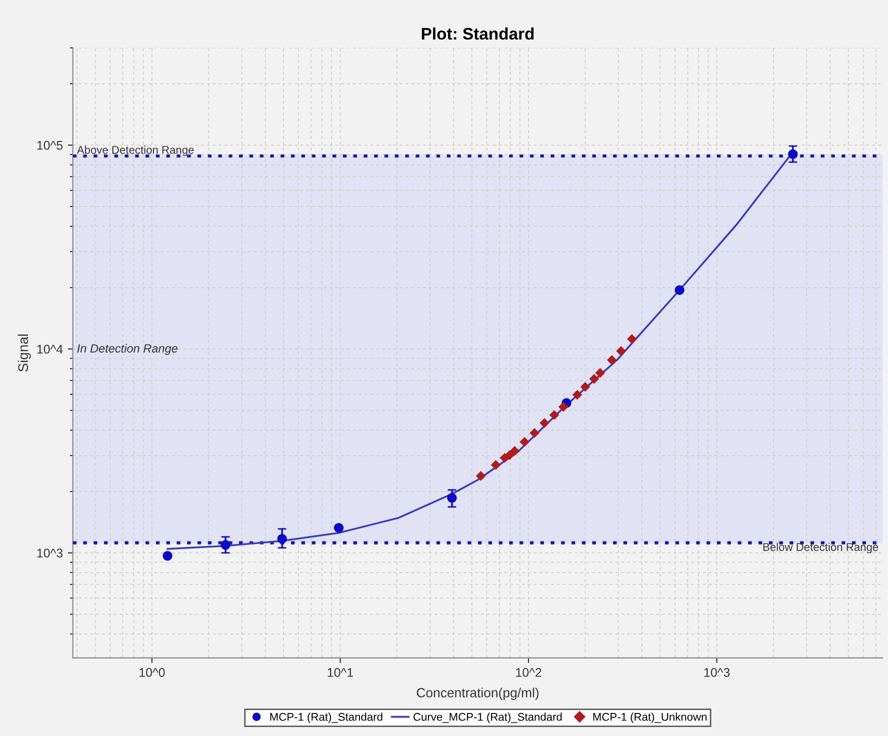 This screenshot has width=888, height=736. I want to click on x-axis-title: Concentration(pg/ml), so click(477, 694).